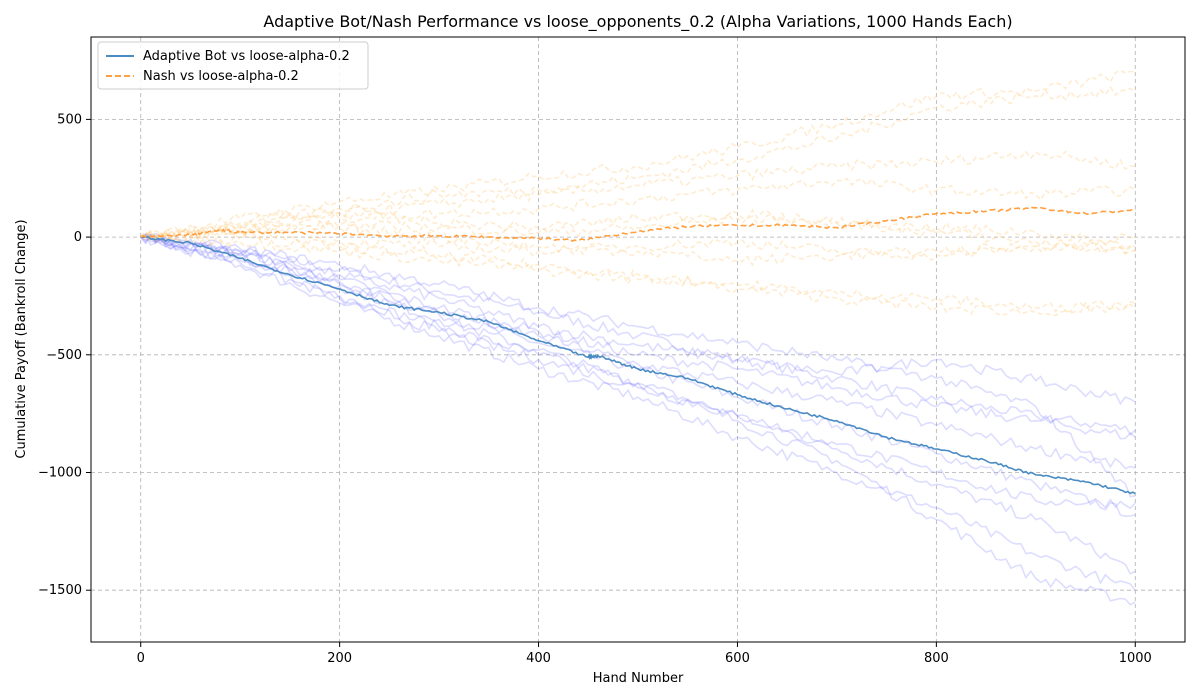 The width and height of the screenshot is (1200, 700). I want to click on legend-label-nash: Nash vs loose-alpha-0.2, so click(221, 76).